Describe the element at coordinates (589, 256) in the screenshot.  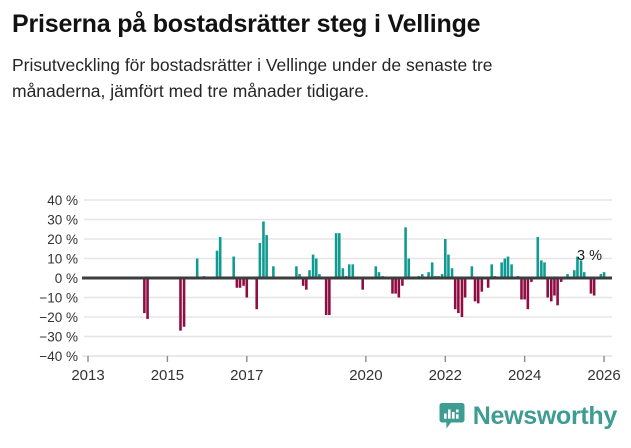
I see `last-value-label: 3 %` at that location.